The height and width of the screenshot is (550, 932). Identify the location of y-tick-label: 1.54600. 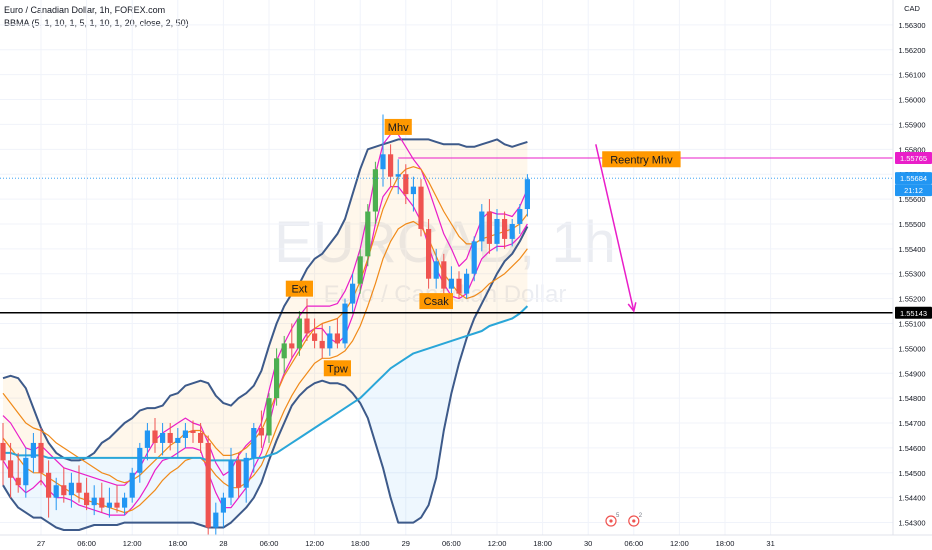
(911, 448).